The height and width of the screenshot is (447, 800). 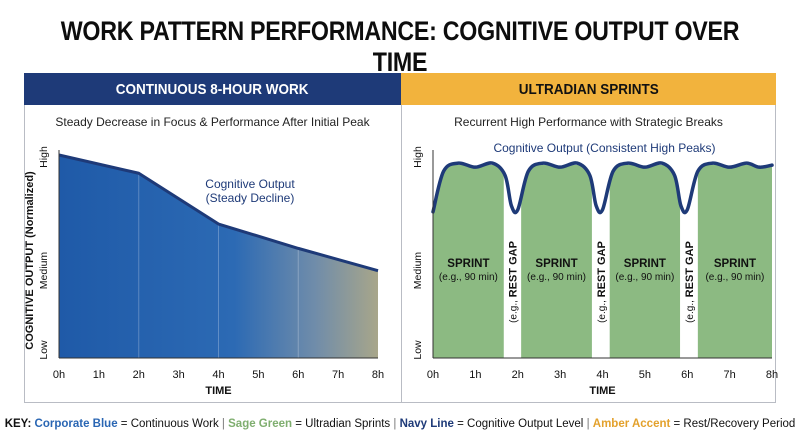 I want to click on legend-term-navy-line: Navy Line, so click(x=426, y=424).